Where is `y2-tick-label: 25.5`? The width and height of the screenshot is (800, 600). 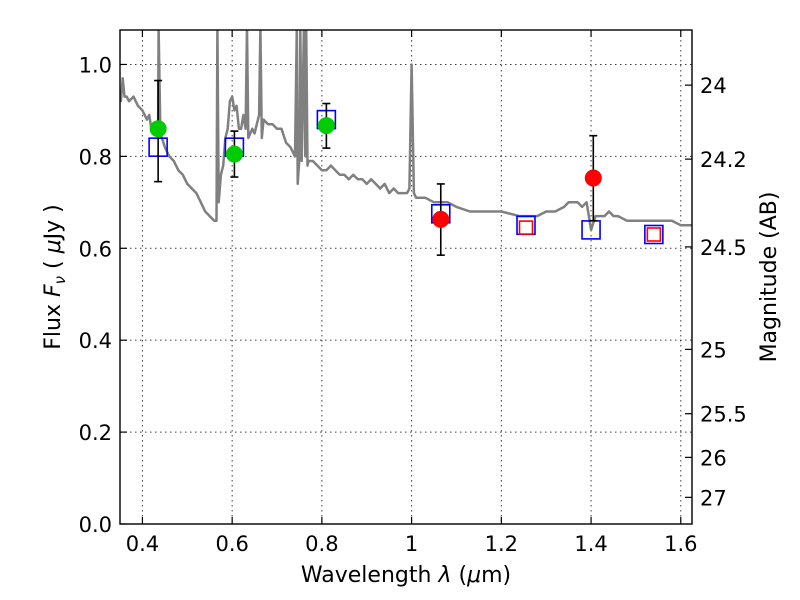 y2-tick-label: 25.5 is located at coordinates (723, 415).